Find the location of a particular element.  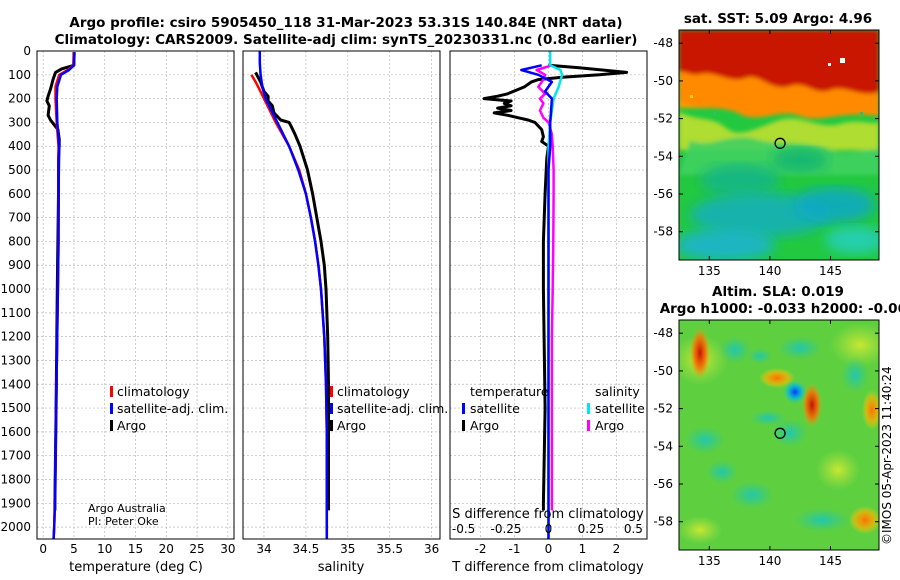

t-difference-axis-label: T difference from climatology is located at coordinates (547, 567).